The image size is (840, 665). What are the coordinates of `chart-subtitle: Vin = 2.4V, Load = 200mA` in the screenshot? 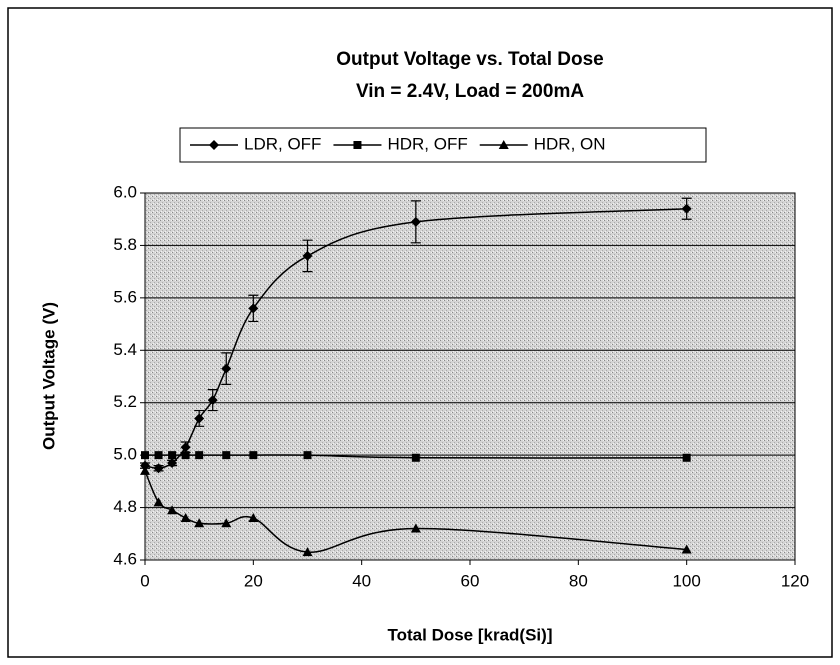 It's located at (470, 91).